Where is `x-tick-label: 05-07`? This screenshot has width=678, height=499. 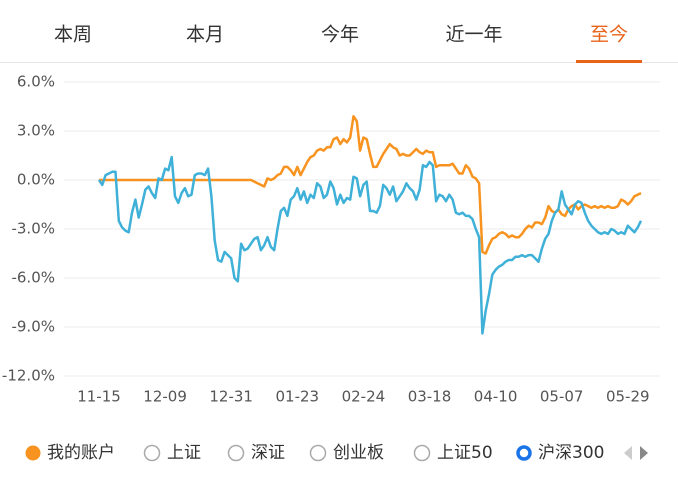
x-tick-label: 05-07 is located at coordinates (562, 397).